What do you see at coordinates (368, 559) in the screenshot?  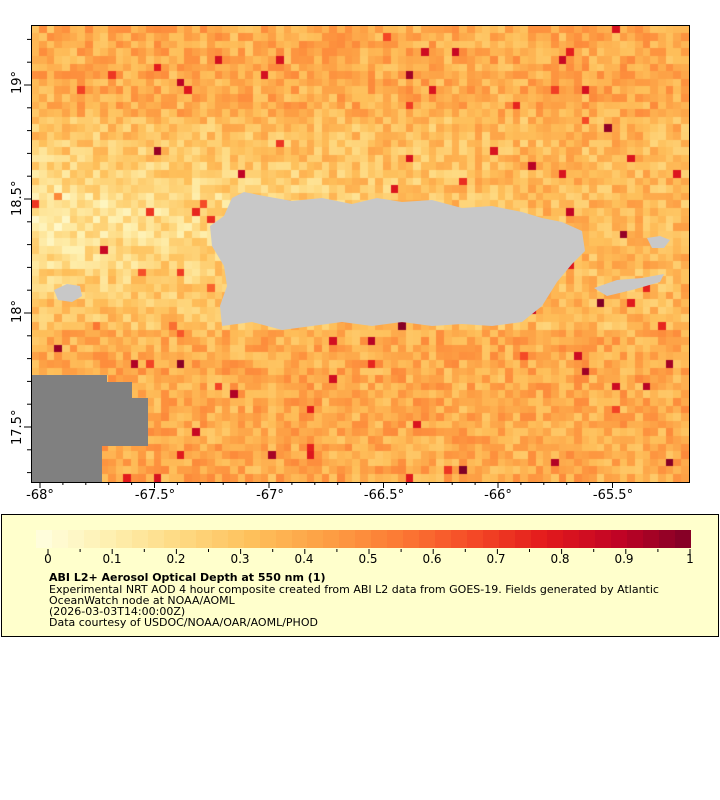 I see `colorbar-tick-label: 0.5` at bounding box center [368, 559].